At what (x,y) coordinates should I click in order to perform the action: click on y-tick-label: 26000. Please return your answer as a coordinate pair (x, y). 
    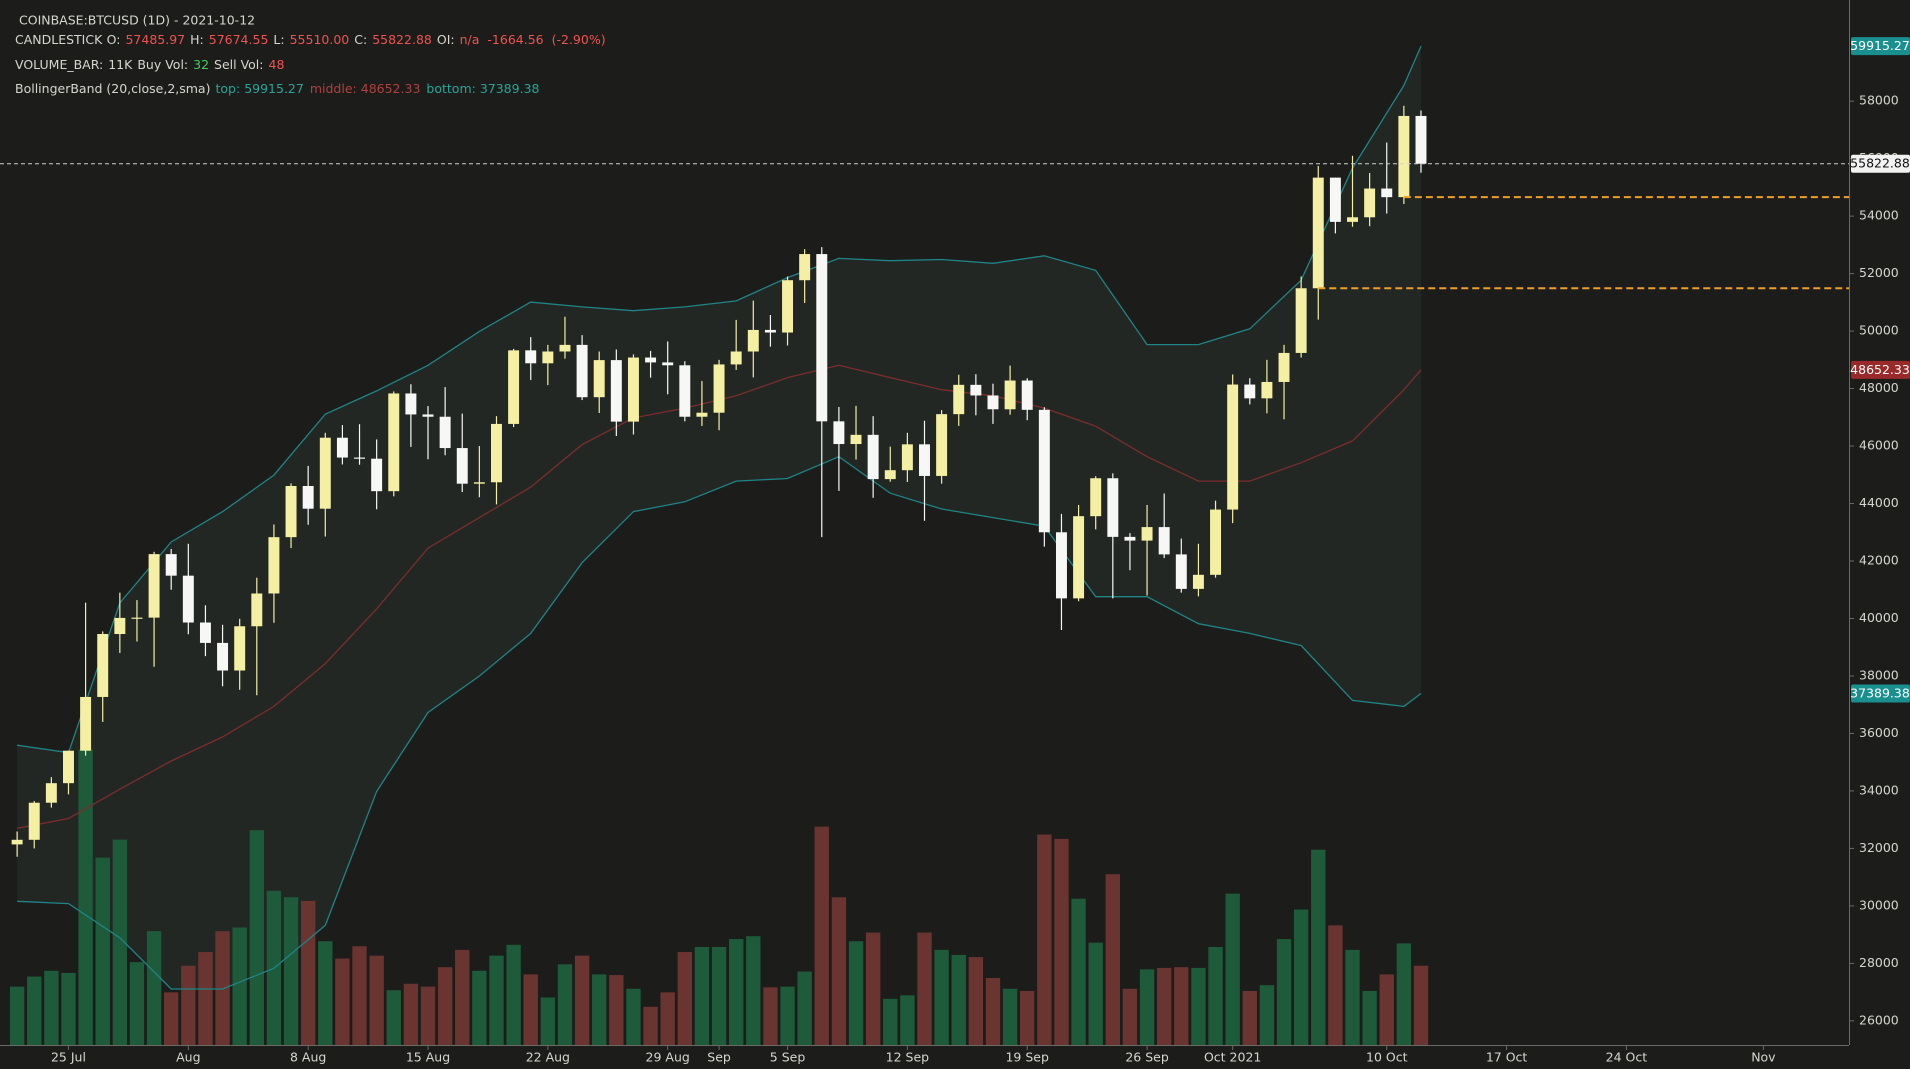
    Looking at the image, I should click on (1879, 1019).